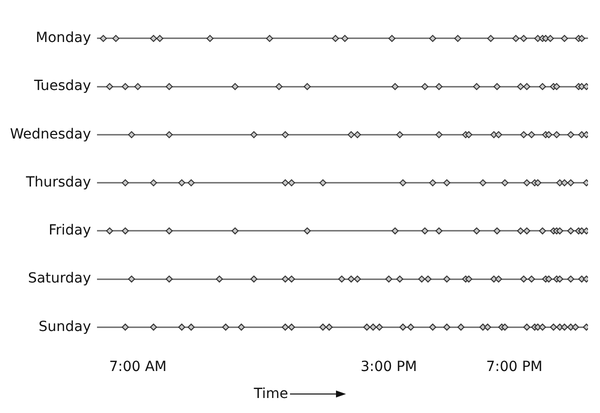 The image size is (600, 413). Describe the element at coordinates (514, 367) in the screenshot. I see `x-tick-label: 7:00 PM` at that location.